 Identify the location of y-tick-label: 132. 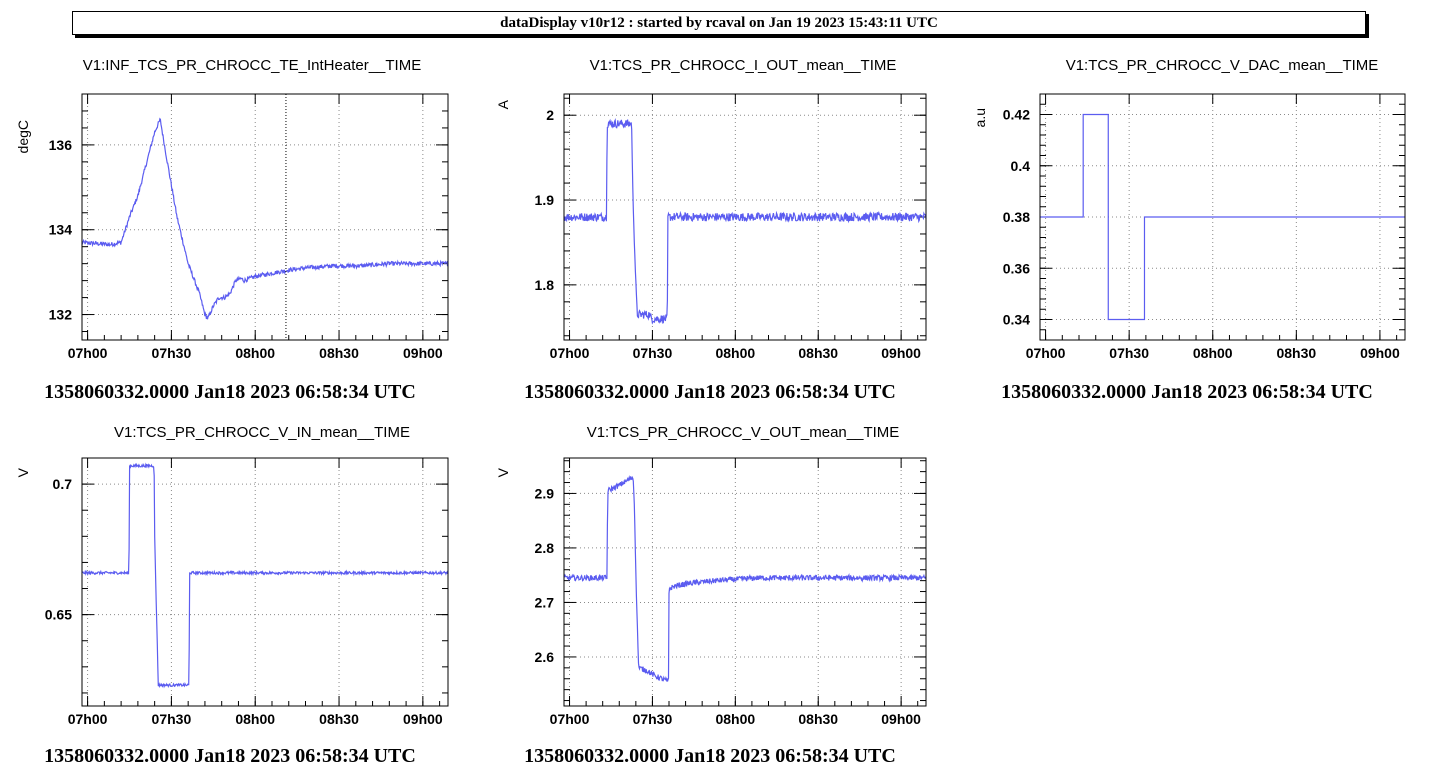
(61, 315).